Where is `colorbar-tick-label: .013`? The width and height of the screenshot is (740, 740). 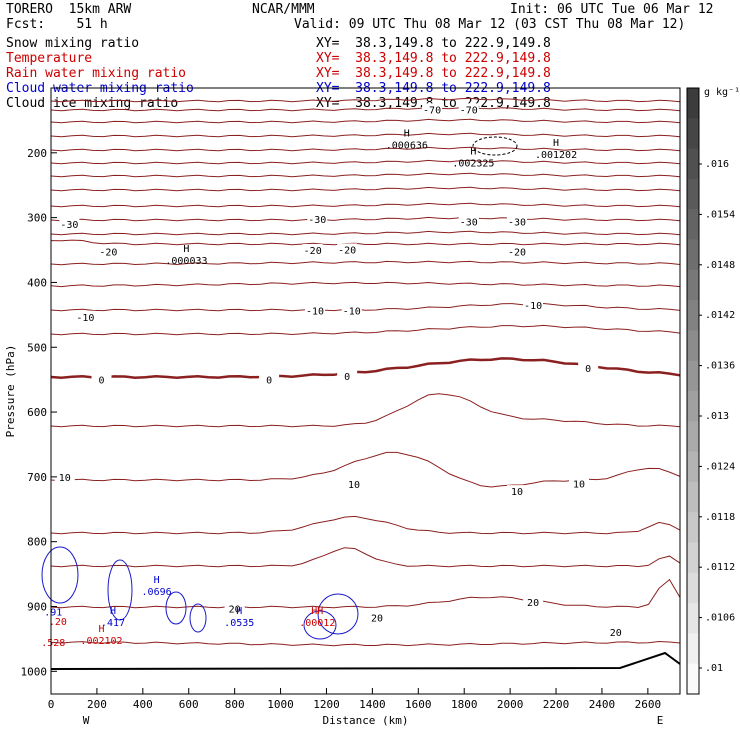
colorbar-tick-label: .013 is located at coordinates (717, 416).